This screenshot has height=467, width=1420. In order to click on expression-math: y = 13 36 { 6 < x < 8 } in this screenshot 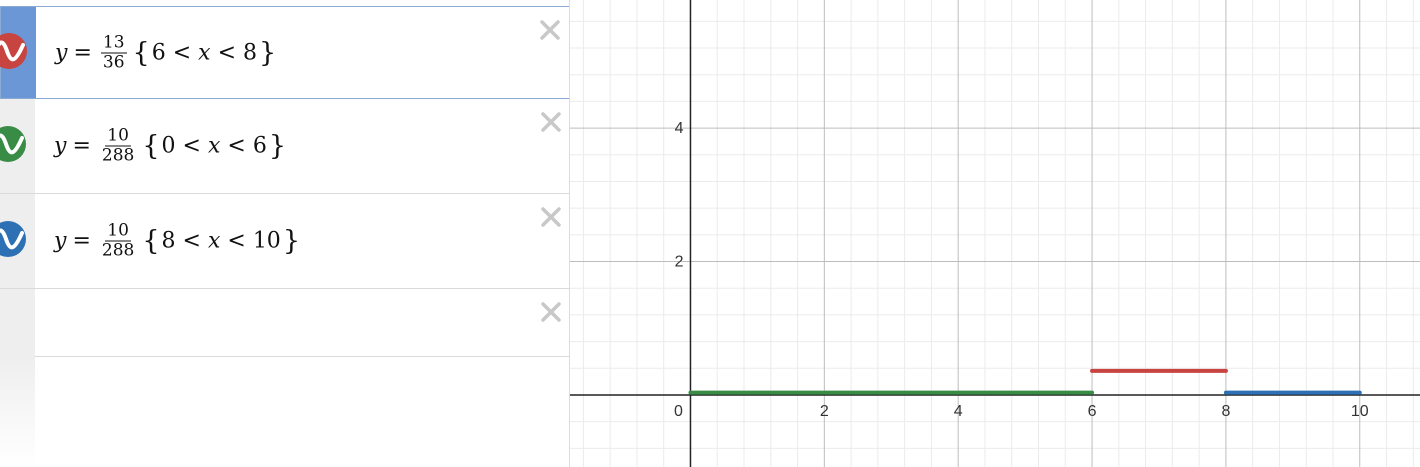, I will do `click(166, 52)`.